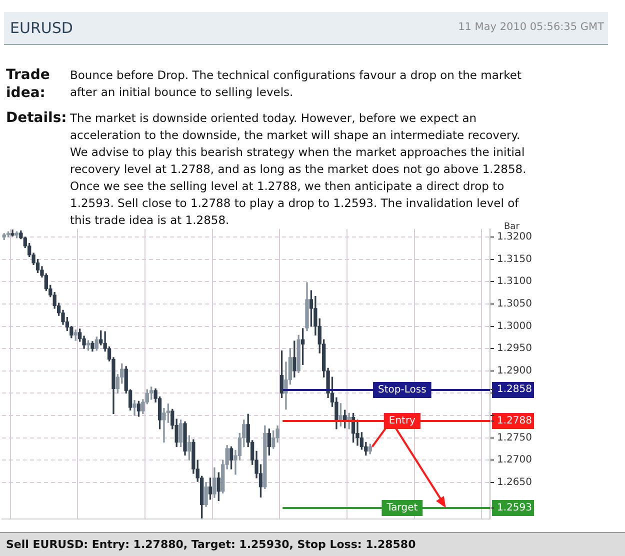 The width and height of the screenshot is (625, 556). What do you see at coordinates (296, 84) in the screenshot?
I see `text: Bounce before Drop. The technical configurations favour a drop on the market after an initial bounce to selling levels.` at bounding box center [296, 84].